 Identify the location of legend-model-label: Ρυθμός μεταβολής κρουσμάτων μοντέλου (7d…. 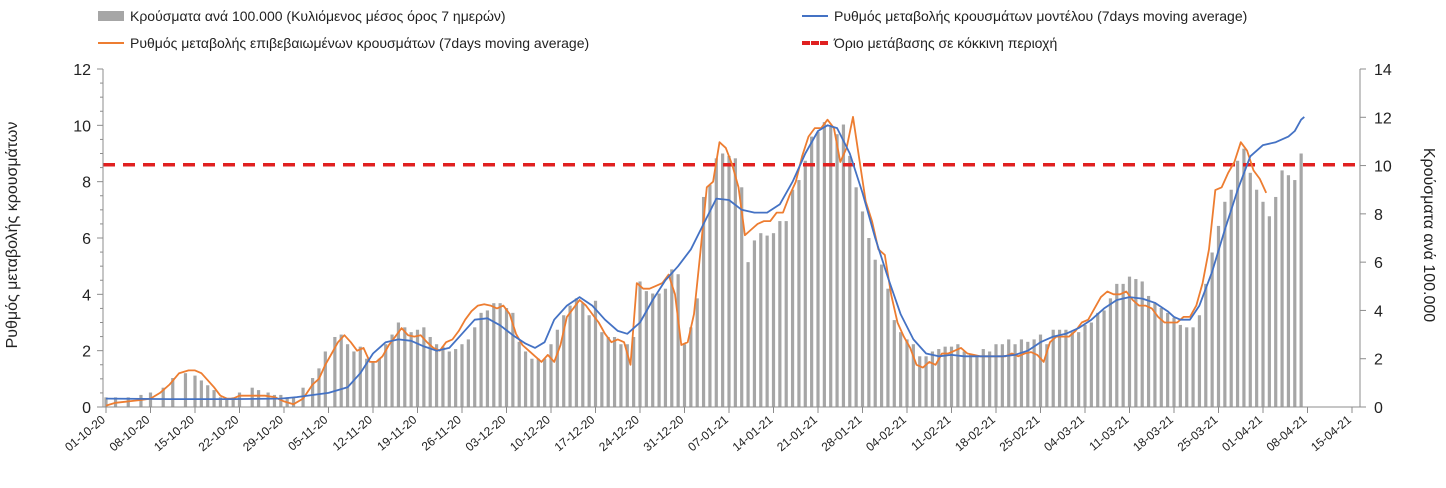
(1041, 16).